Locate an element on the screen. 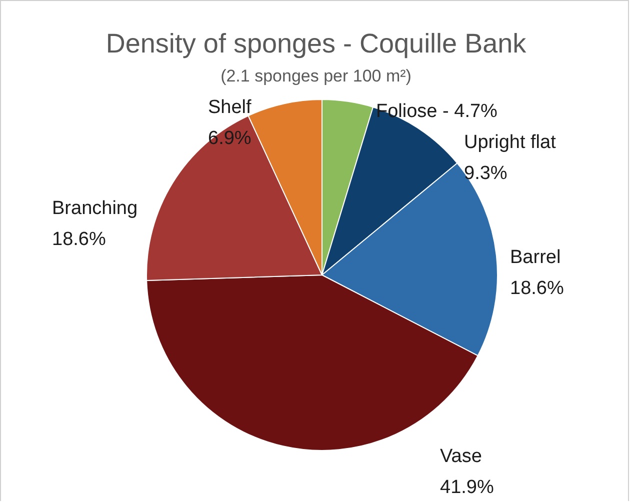  slice-label: Vase is located at coordinates (461, 457).